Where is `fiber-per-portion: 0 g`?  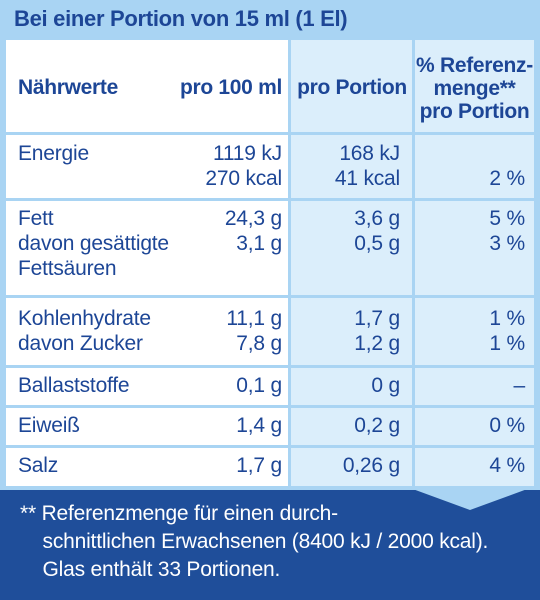
fiber-per-portion: 0 g is located at coordinates (385, 385).